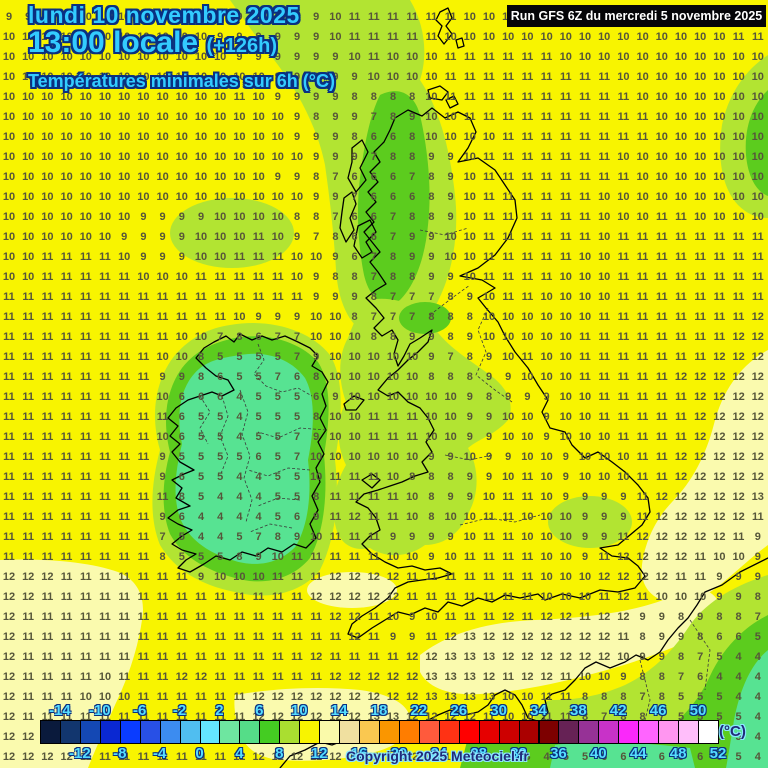 The width and height of the screenshot is (768, 768). Describe the element at coordinates (590, 522) in the screenshot. I see `region-sengland-green-blob` at that location.